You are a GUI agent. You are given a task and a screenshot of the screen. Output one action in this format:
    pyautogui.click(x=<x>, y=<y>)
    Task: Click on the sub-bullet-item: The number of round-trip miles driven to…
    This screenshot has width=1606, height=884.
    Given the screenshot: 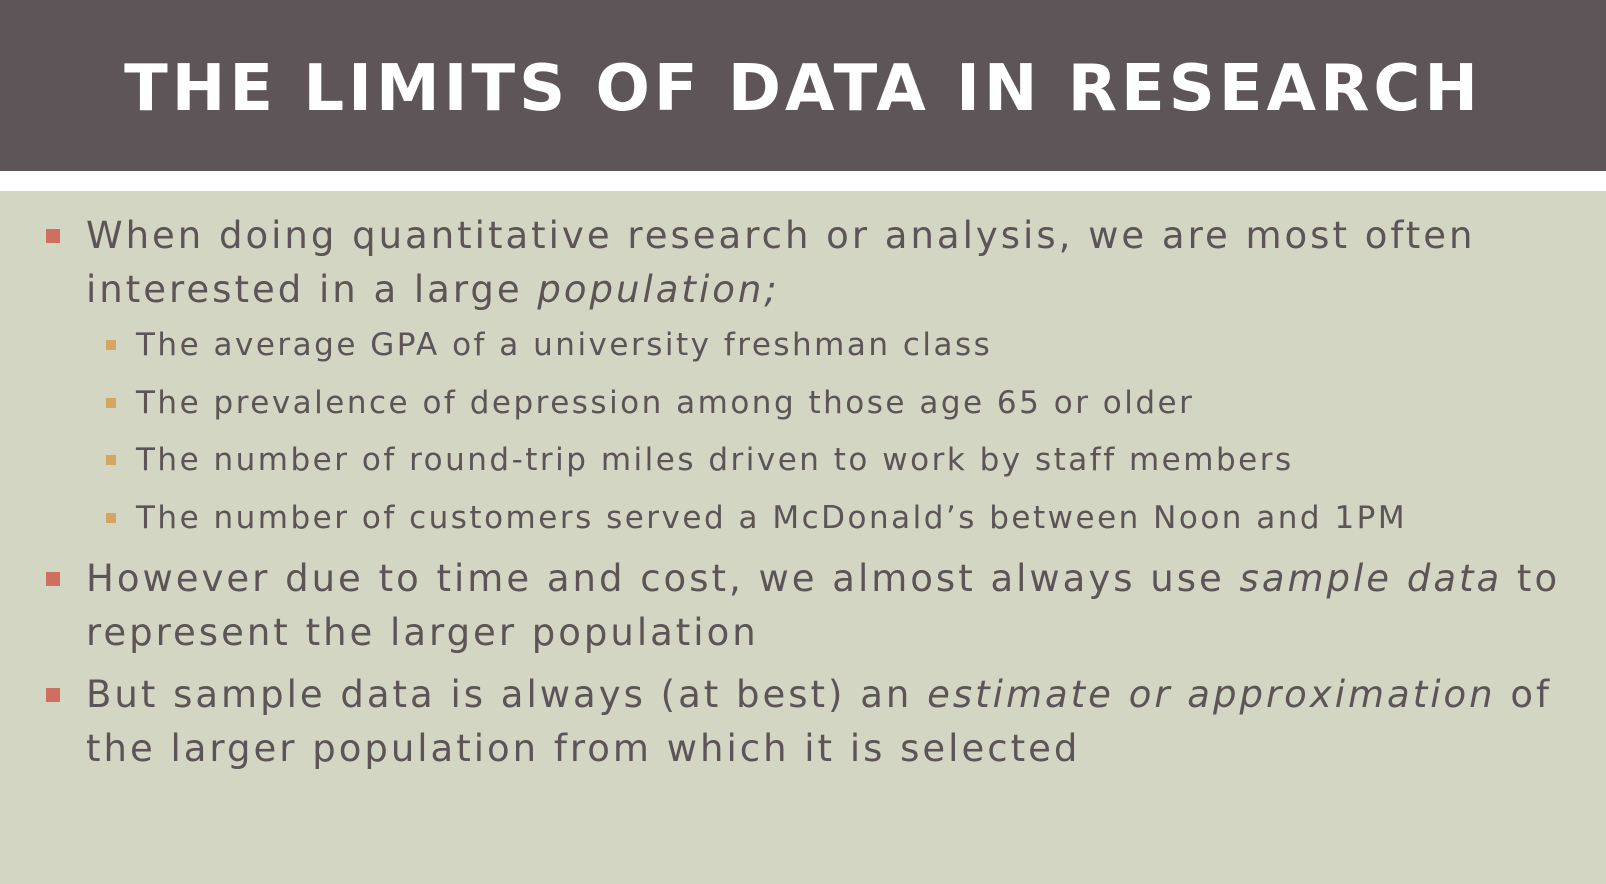 What is the action you would take?
    pyautogui.click(x=841, y=460)
    